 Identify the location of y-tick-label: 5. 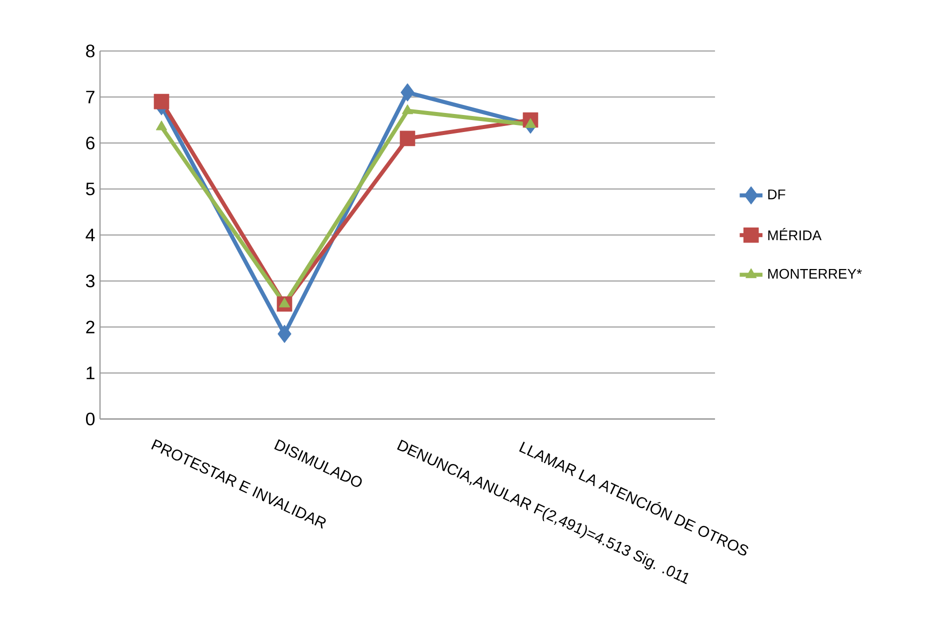
(90, 189).